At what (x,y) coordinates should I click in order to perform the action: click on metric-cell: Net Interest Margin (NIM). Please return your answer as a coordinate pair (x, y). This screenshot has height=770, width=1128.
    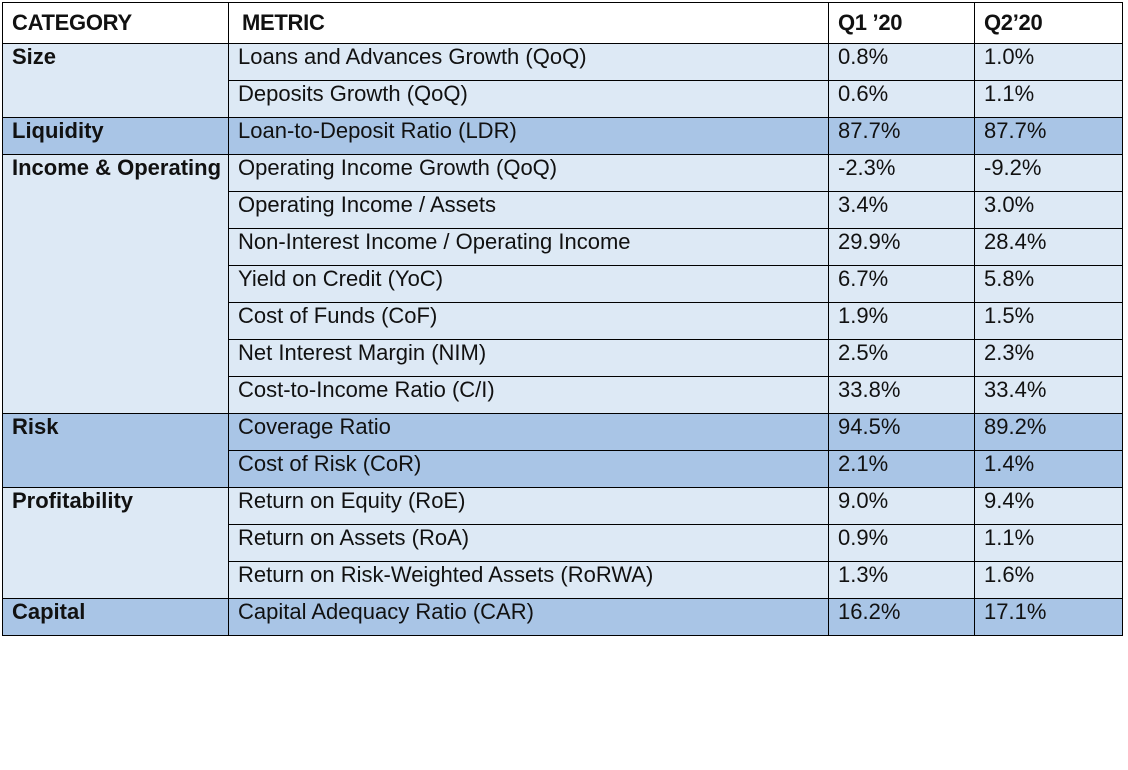
    Looking at the image, I should click on (528, 358).